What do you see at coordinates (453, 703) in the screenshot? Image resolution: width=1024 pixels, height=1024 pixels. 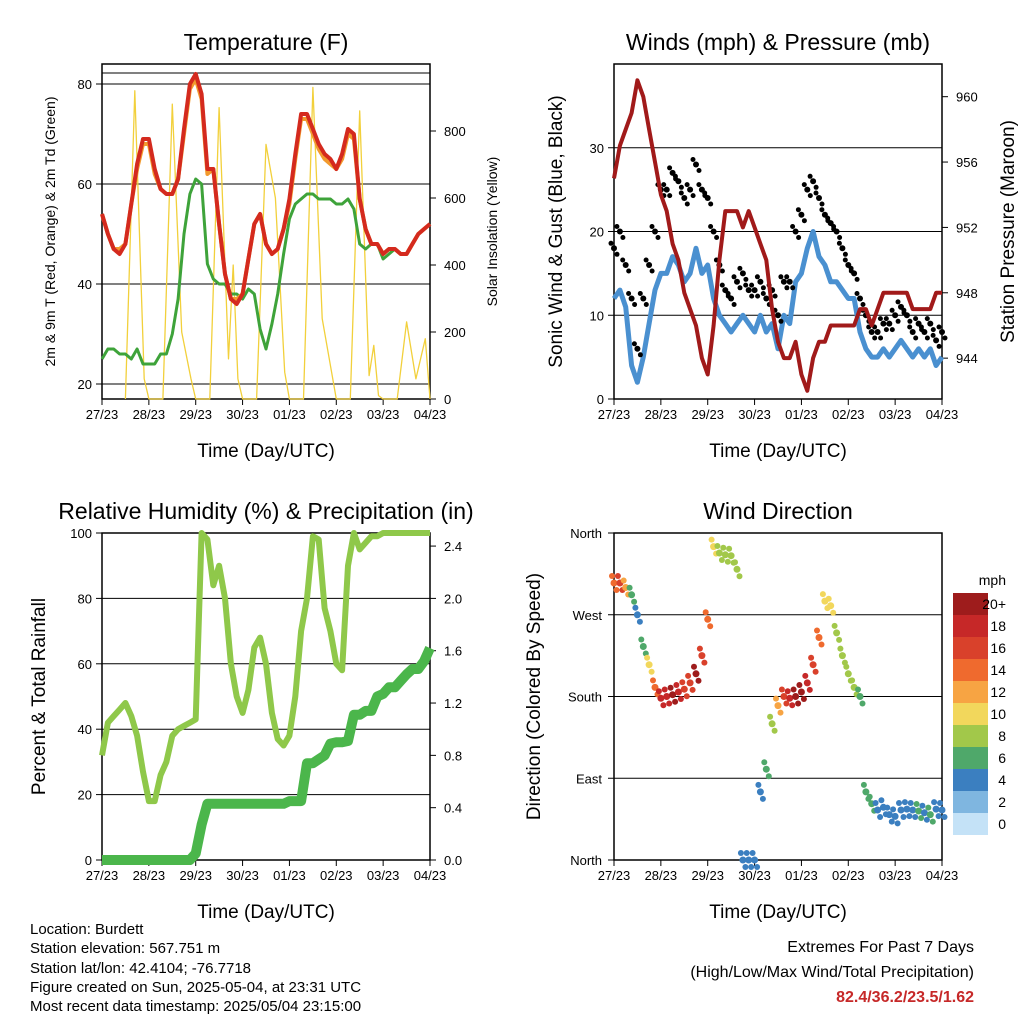 I see `y-right-tick-label: 1.2` at bounding box center [453, 703].